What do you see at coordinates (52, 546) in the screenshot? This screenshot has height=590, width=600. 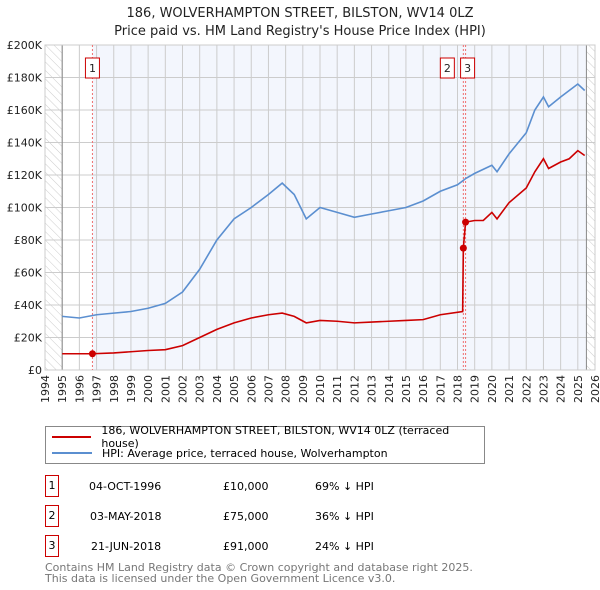 I see `transaction-num: 3` at bounding box center [52, 546].